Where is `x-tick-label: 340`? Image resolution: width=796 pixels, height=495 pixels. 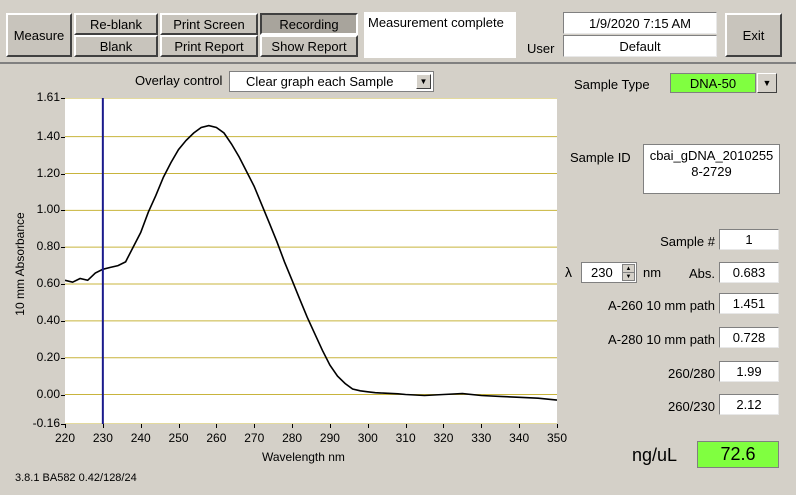 x-tick-label: 340 is located at coordinates (519, 438).